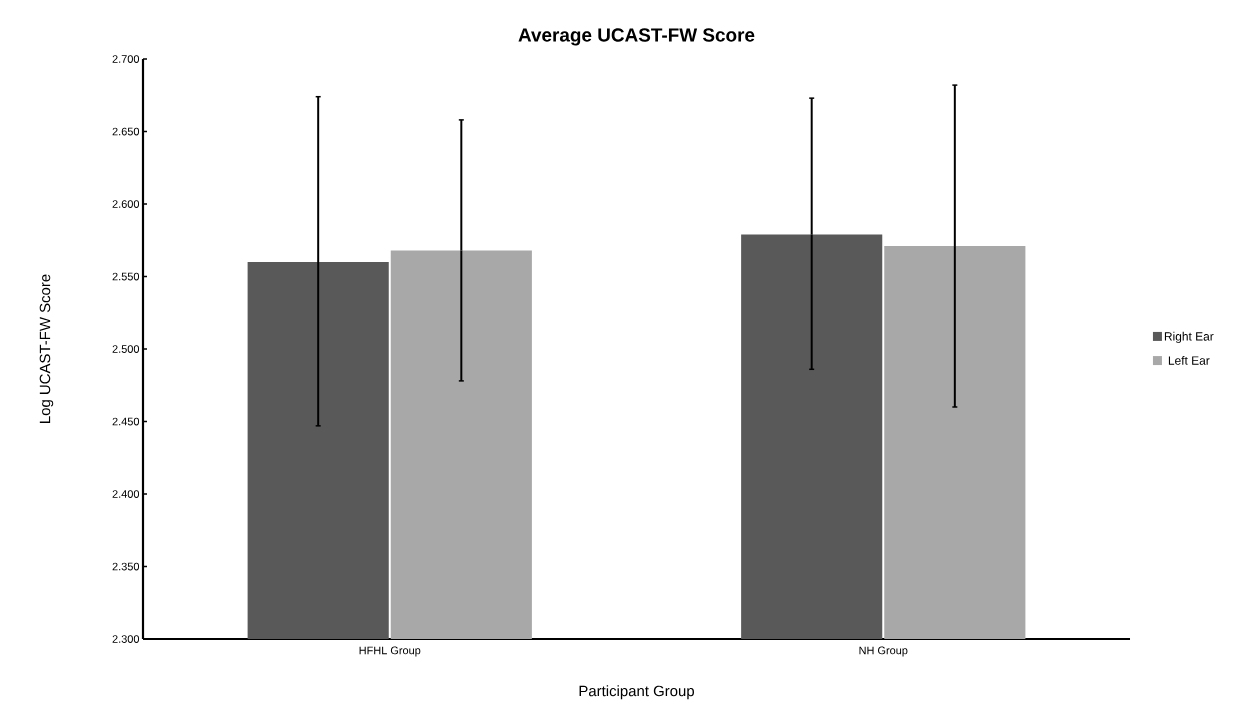 The height and width of the screenshot is (718, 1238). Describe the element at coordinates (126, 59) in the screenshot. I see `y-tick-label: 2.700` at that location.